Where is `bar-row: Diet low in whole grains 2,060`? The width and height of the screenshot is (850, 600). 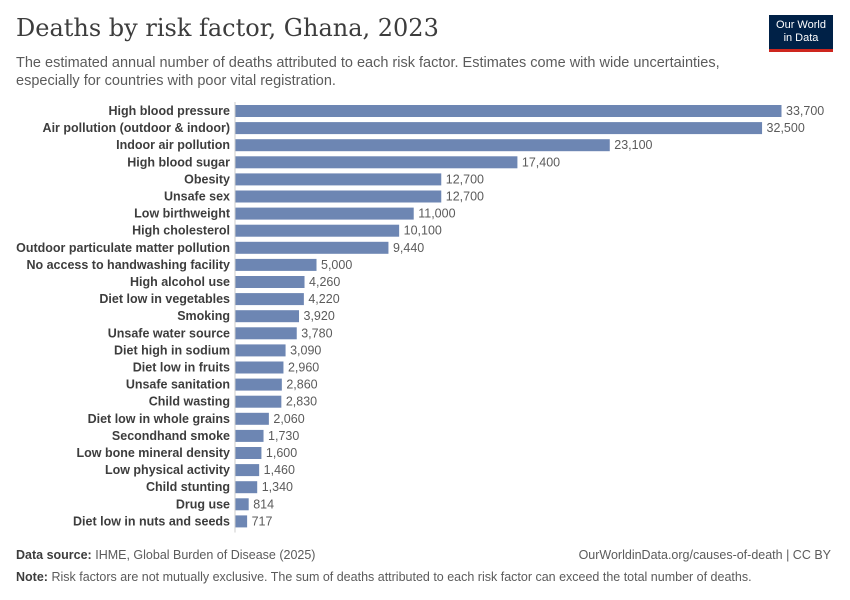
bar-row: Diet low in whole grains 2,060 is located at coordinates (196, 419).